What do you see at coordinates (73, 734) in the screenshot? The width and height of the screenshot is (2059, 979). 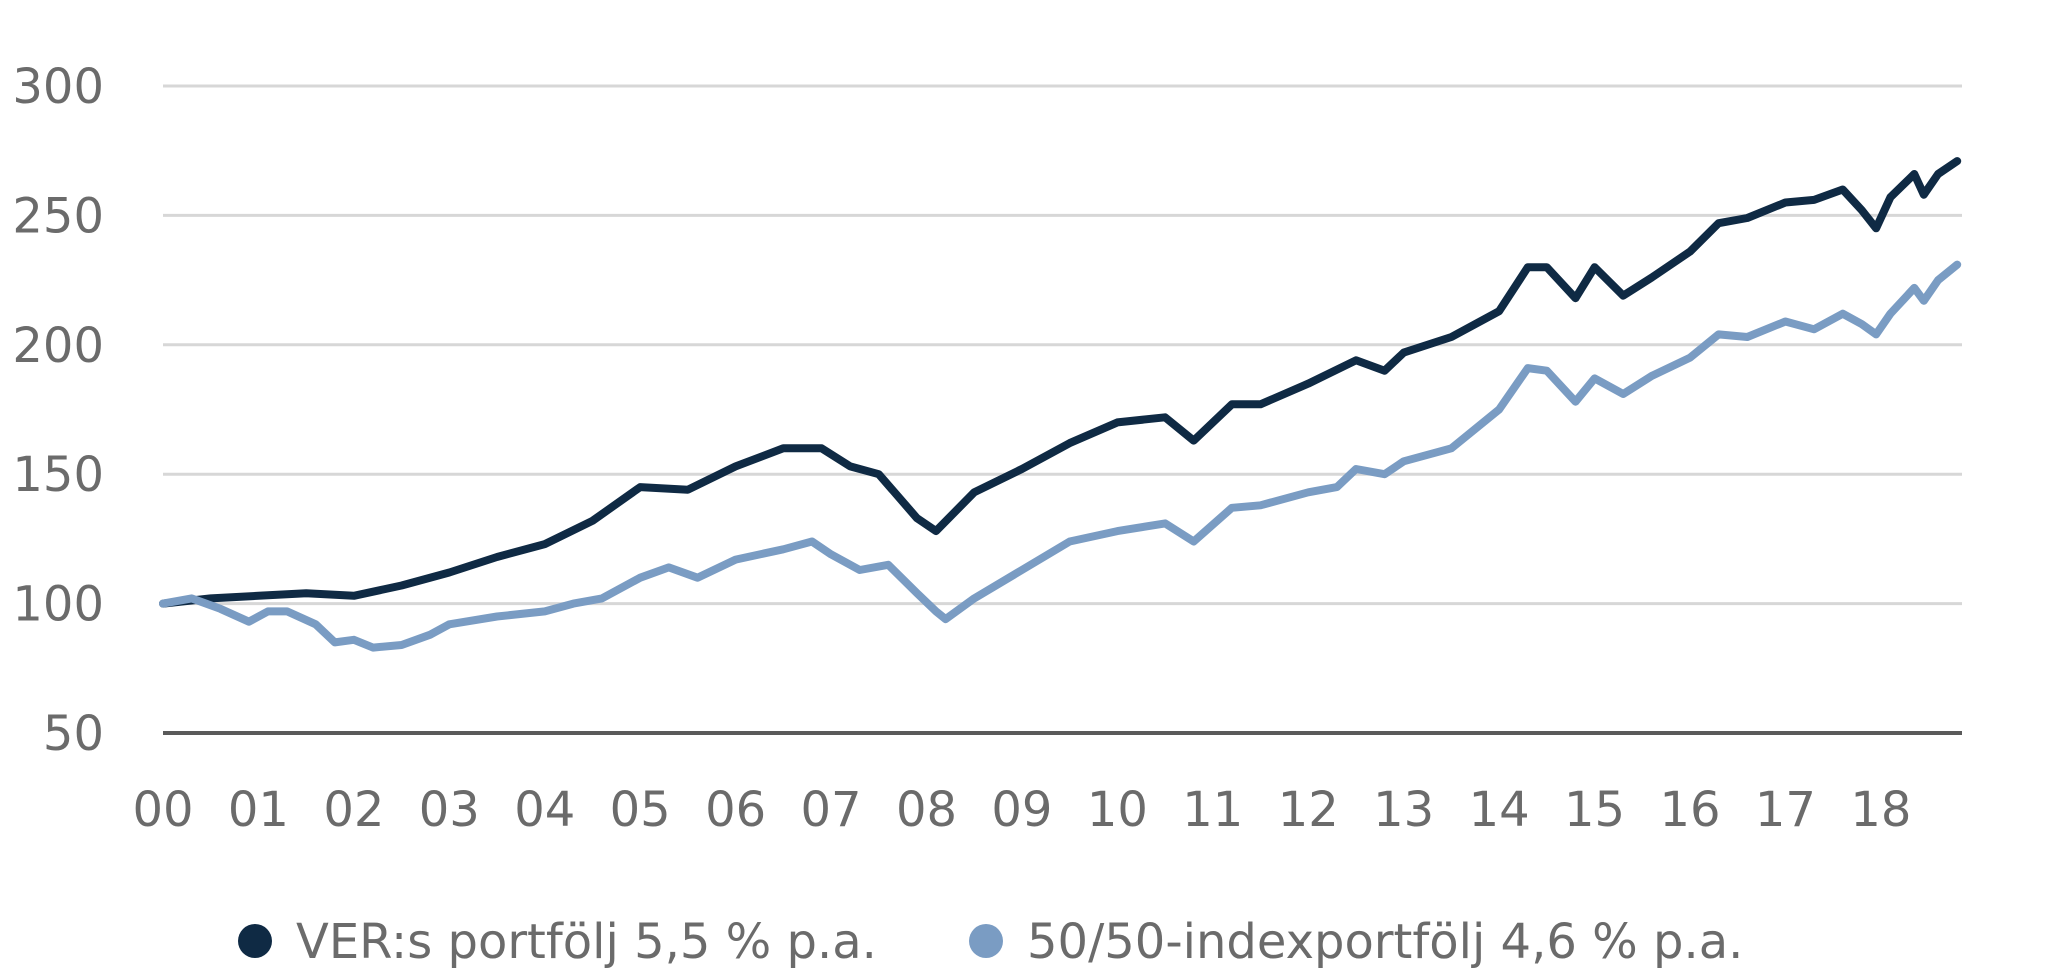 I see `y-tick-label-50: 50` at bounding box center [73, 734].